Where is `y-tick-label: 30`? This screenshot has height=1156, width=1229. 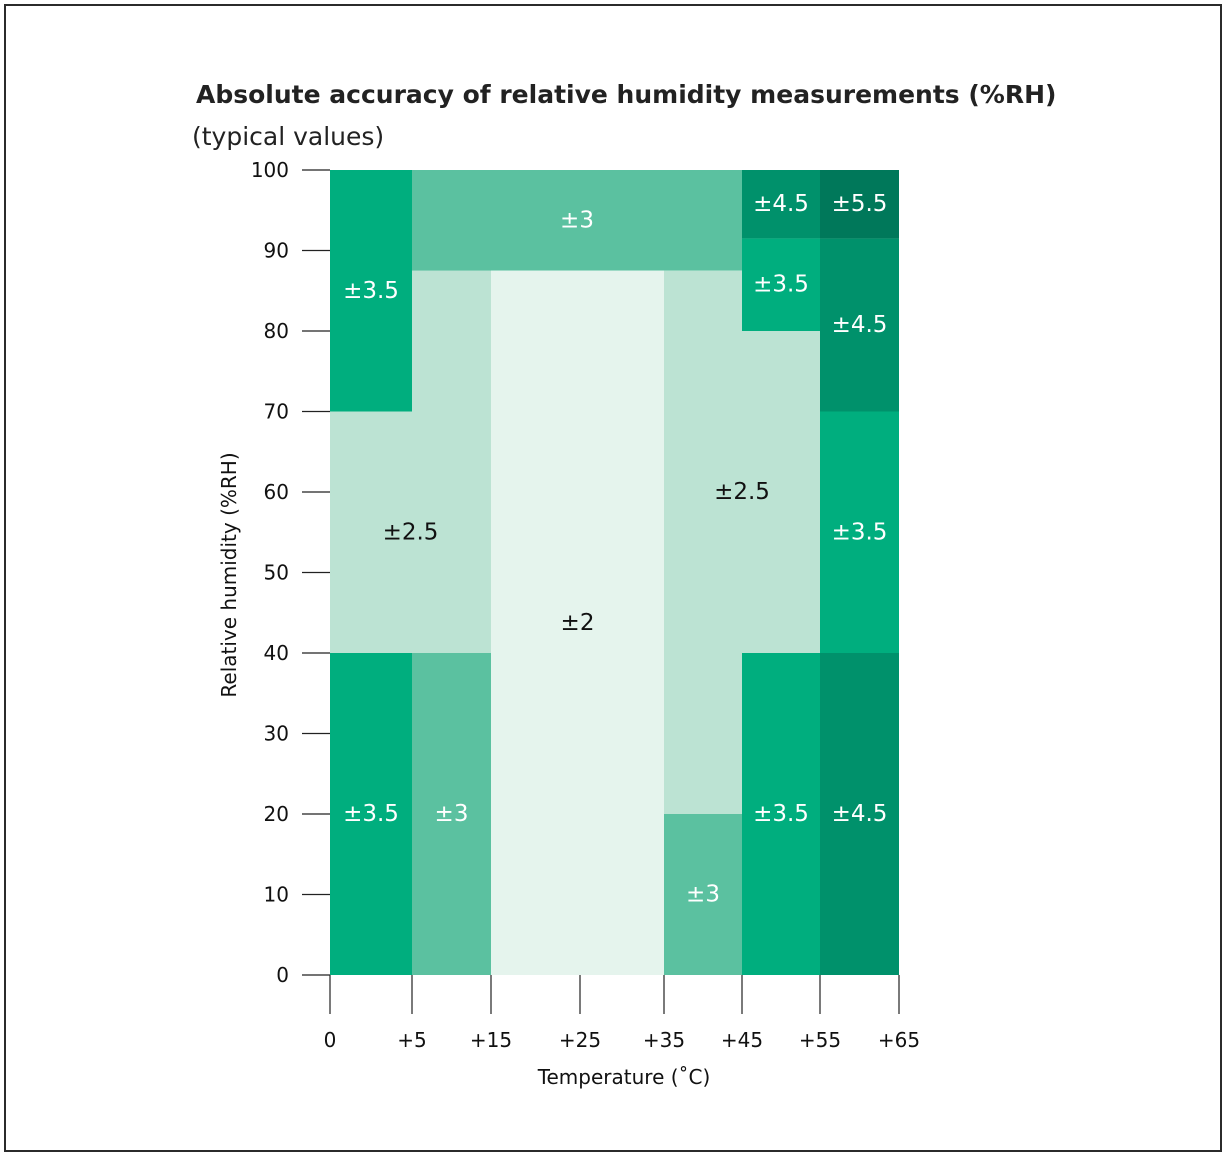 y-tick-label: 30 is located at coordinates (276, 734).